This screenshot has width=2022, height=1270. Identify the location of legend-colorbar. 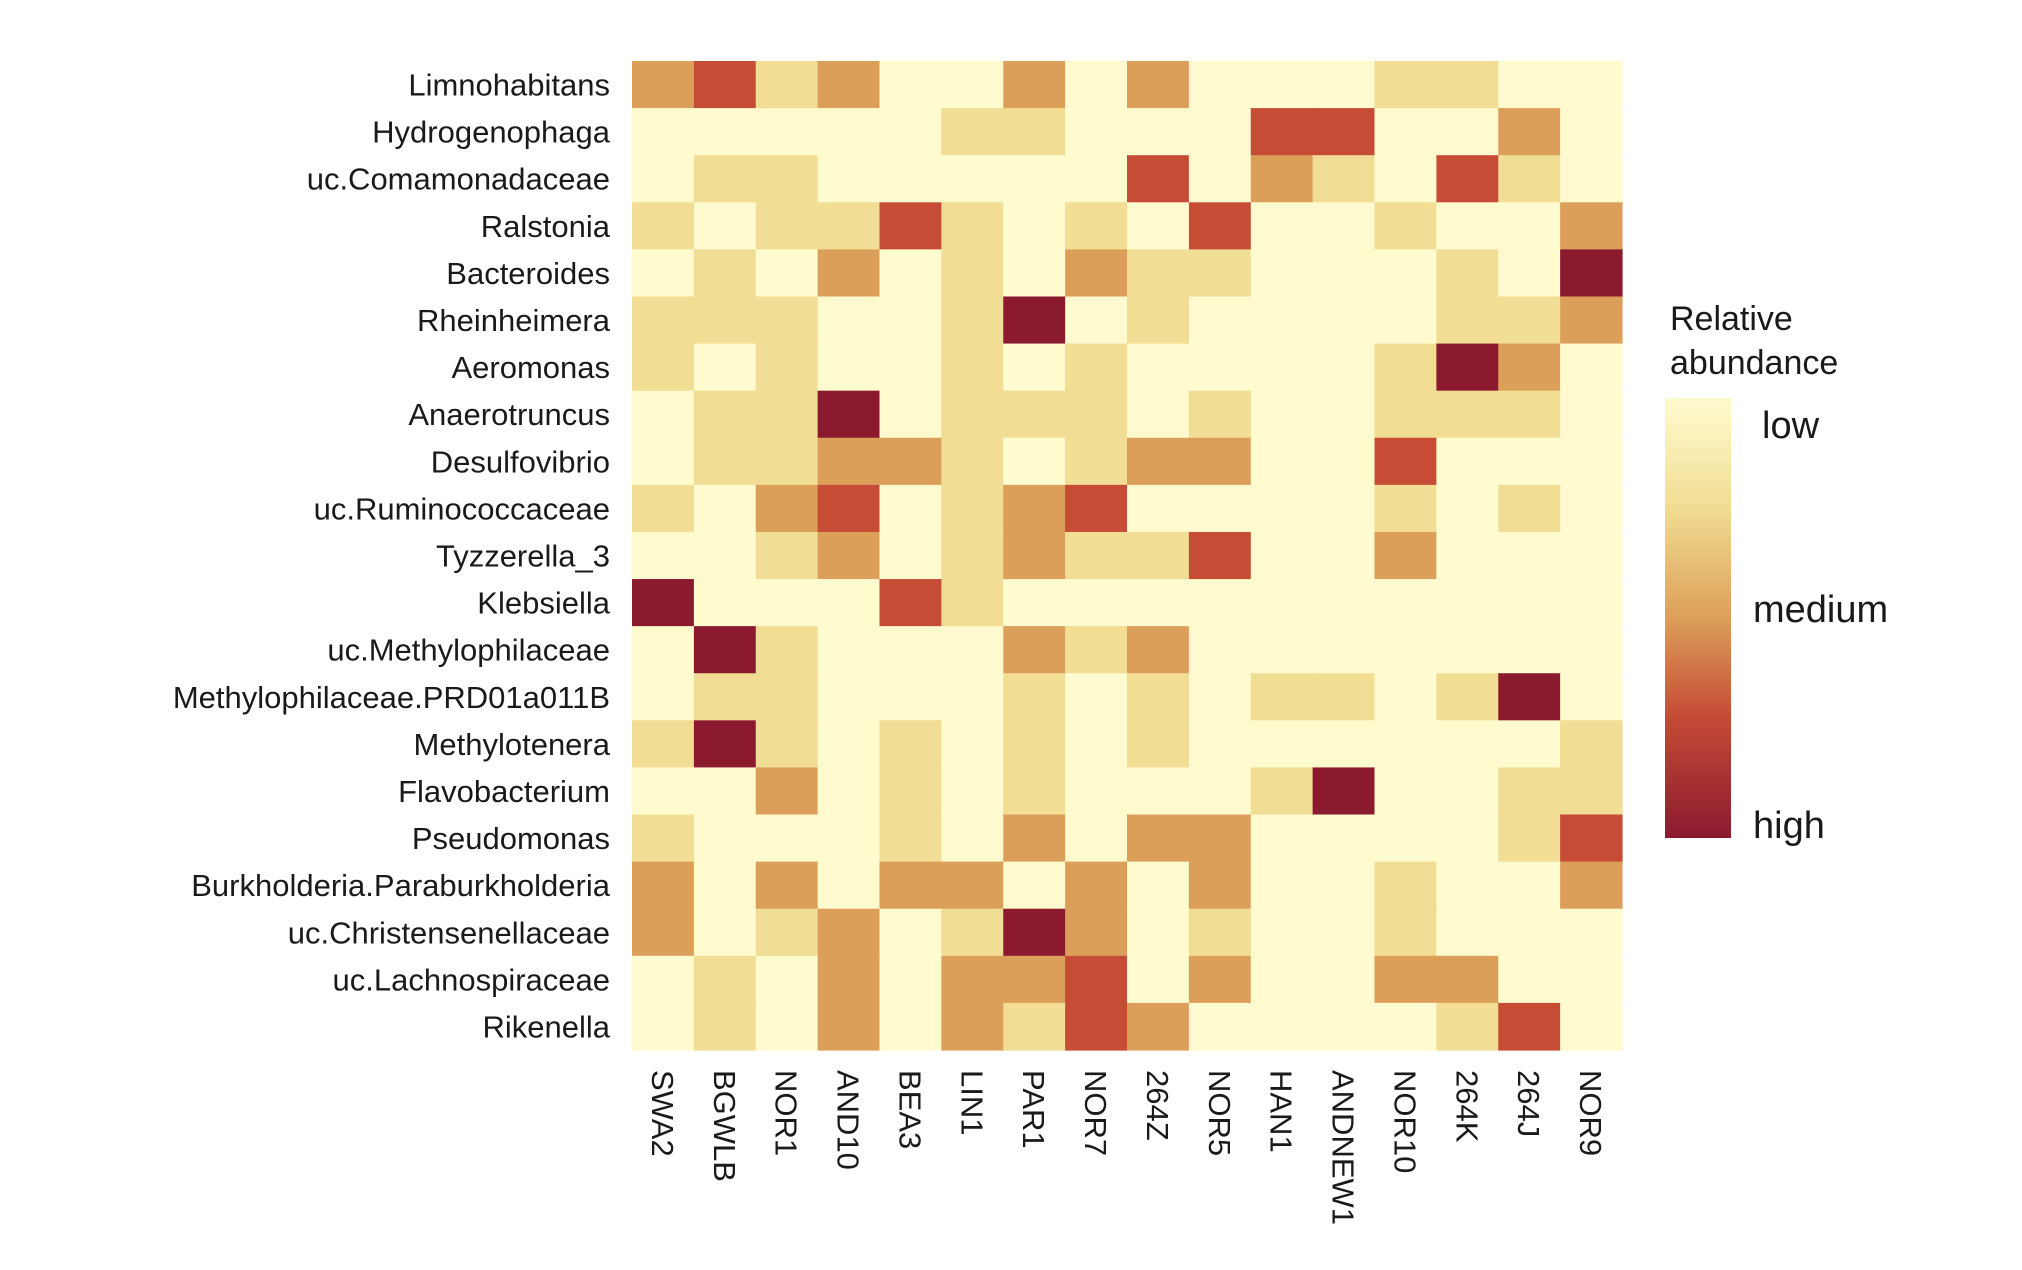
(1698, 618).